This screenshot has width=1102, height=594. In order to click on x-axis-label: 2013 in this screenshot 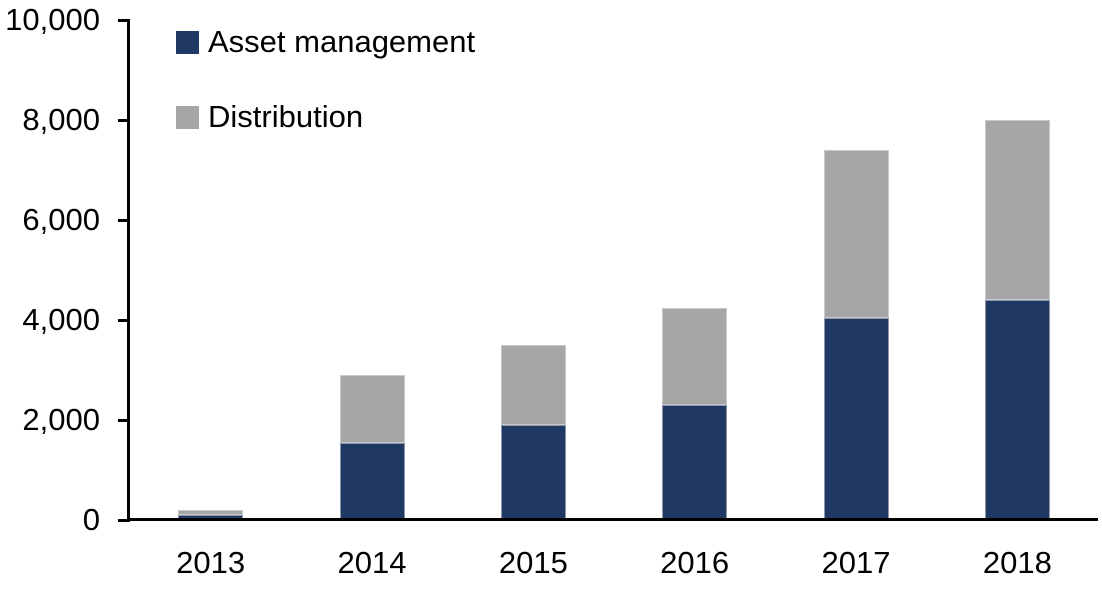, I will do `click(211, 562)`.